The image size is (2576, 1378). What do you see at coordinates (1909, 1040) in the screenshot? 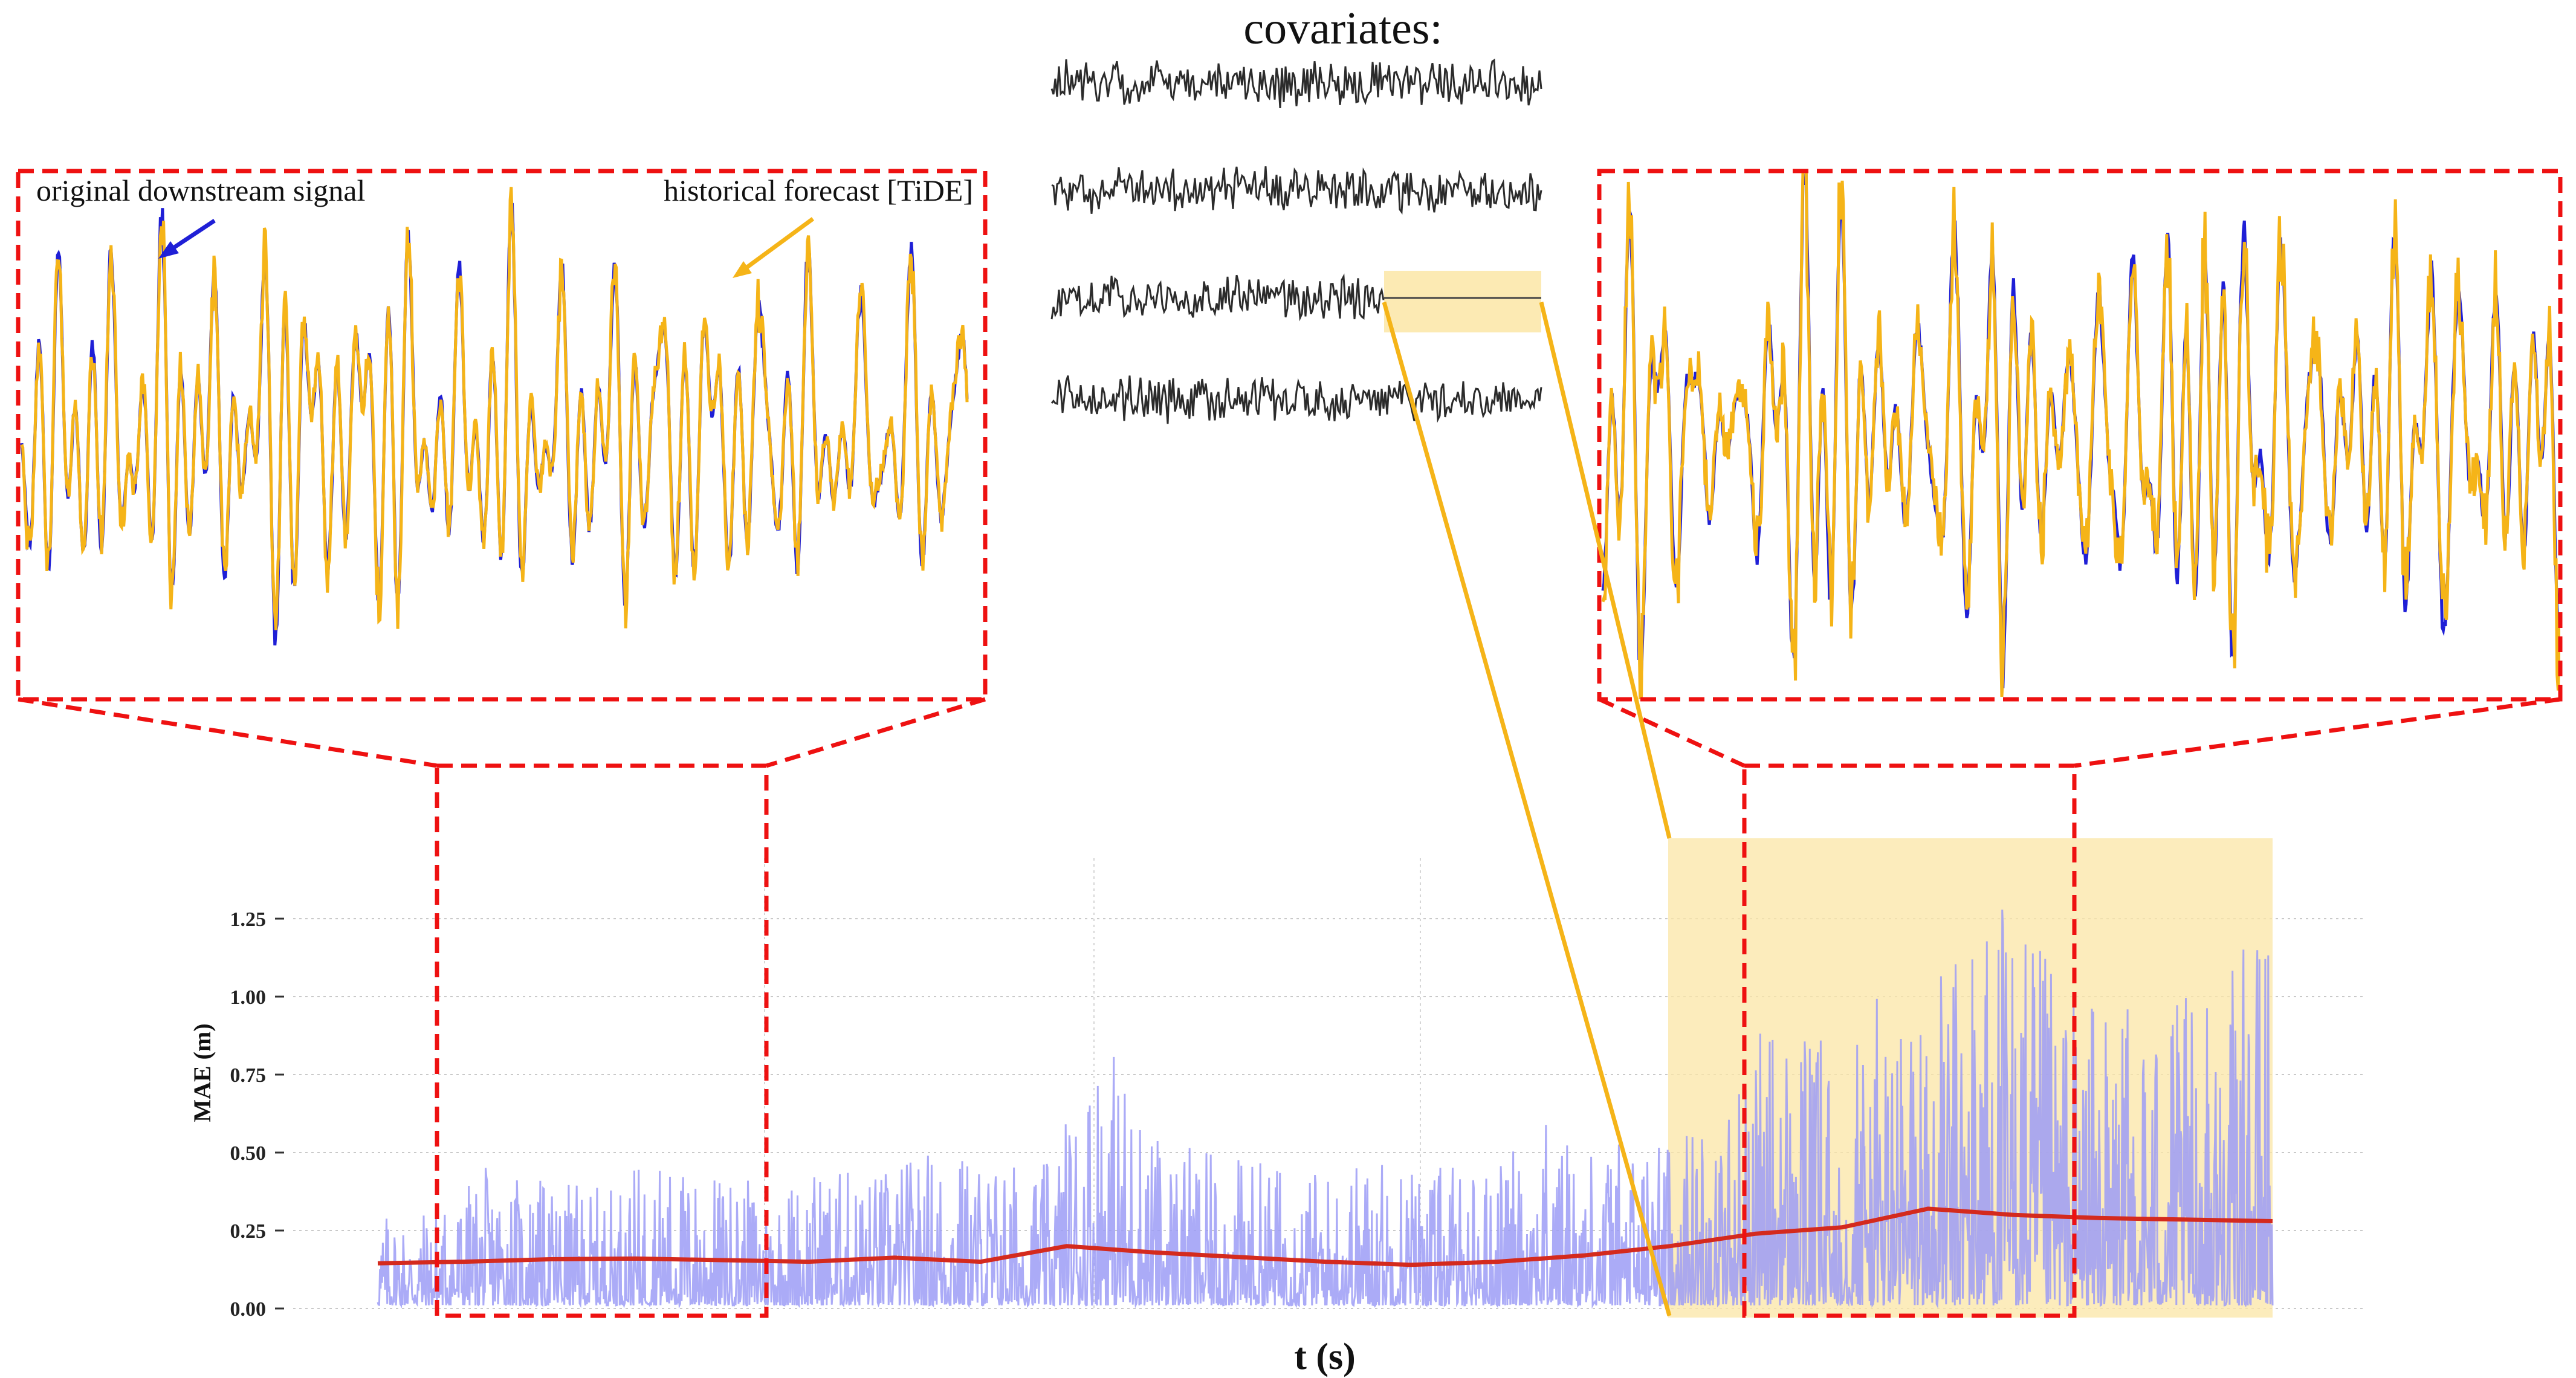
I see `zoom-box-right` at bounding box center [1909, 1040].